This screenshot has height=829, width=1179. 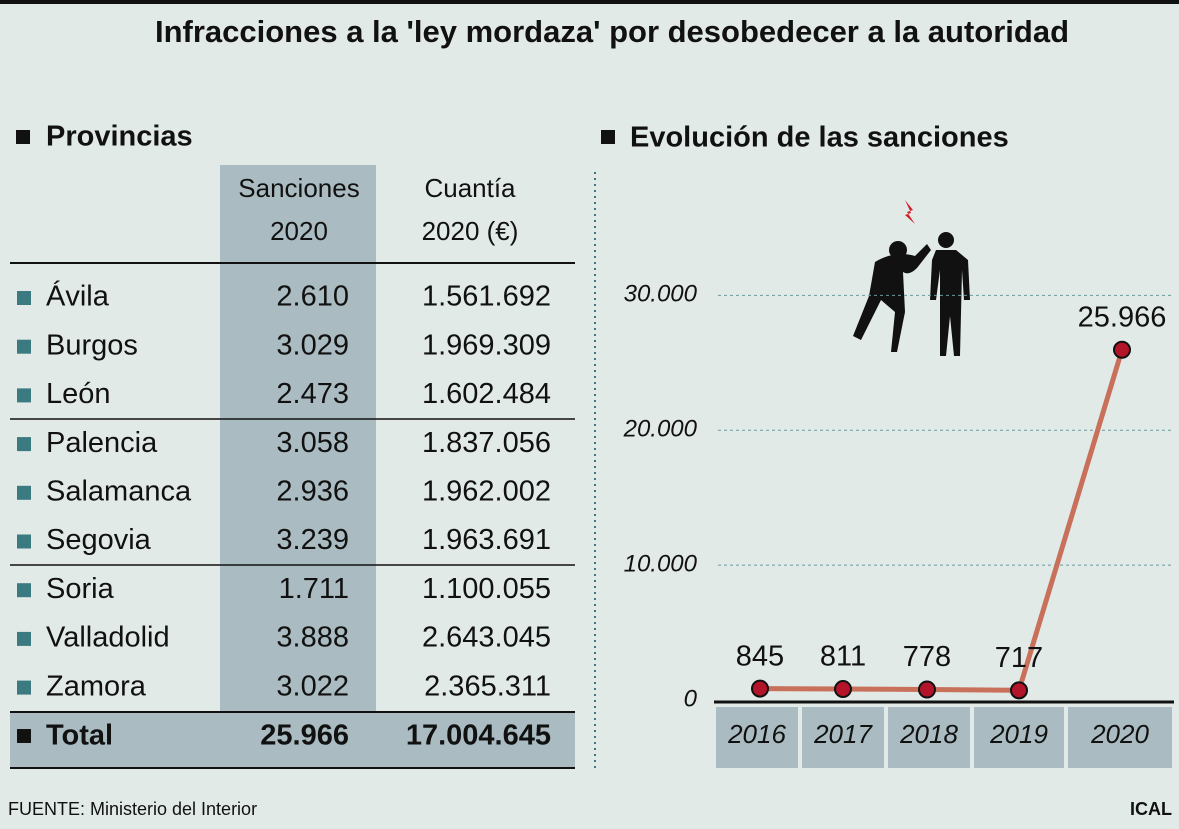 What do you see at coordinates (589, 2) in the screenshot?
I see `top-rule` at bounding box center [589, 2].